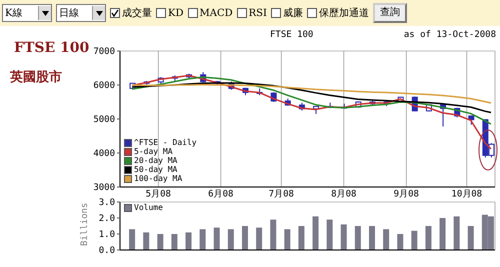  Describe the element at coordinates (106, 219) in the screenshot. I see `y-tick-label: 2.0` at that location.